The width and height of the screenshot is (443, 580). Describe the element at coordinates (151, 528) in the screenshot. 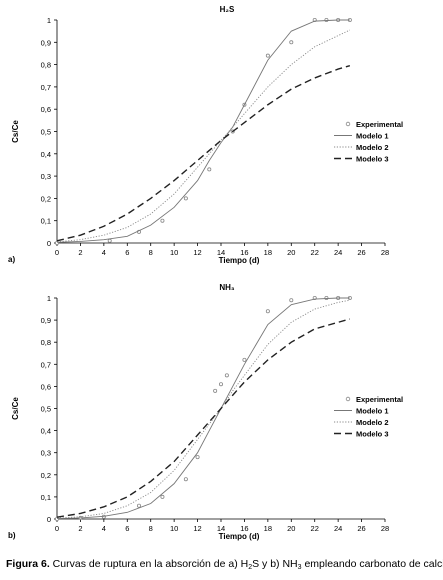

I see `nh3-x-tick-label: 8` at that location.